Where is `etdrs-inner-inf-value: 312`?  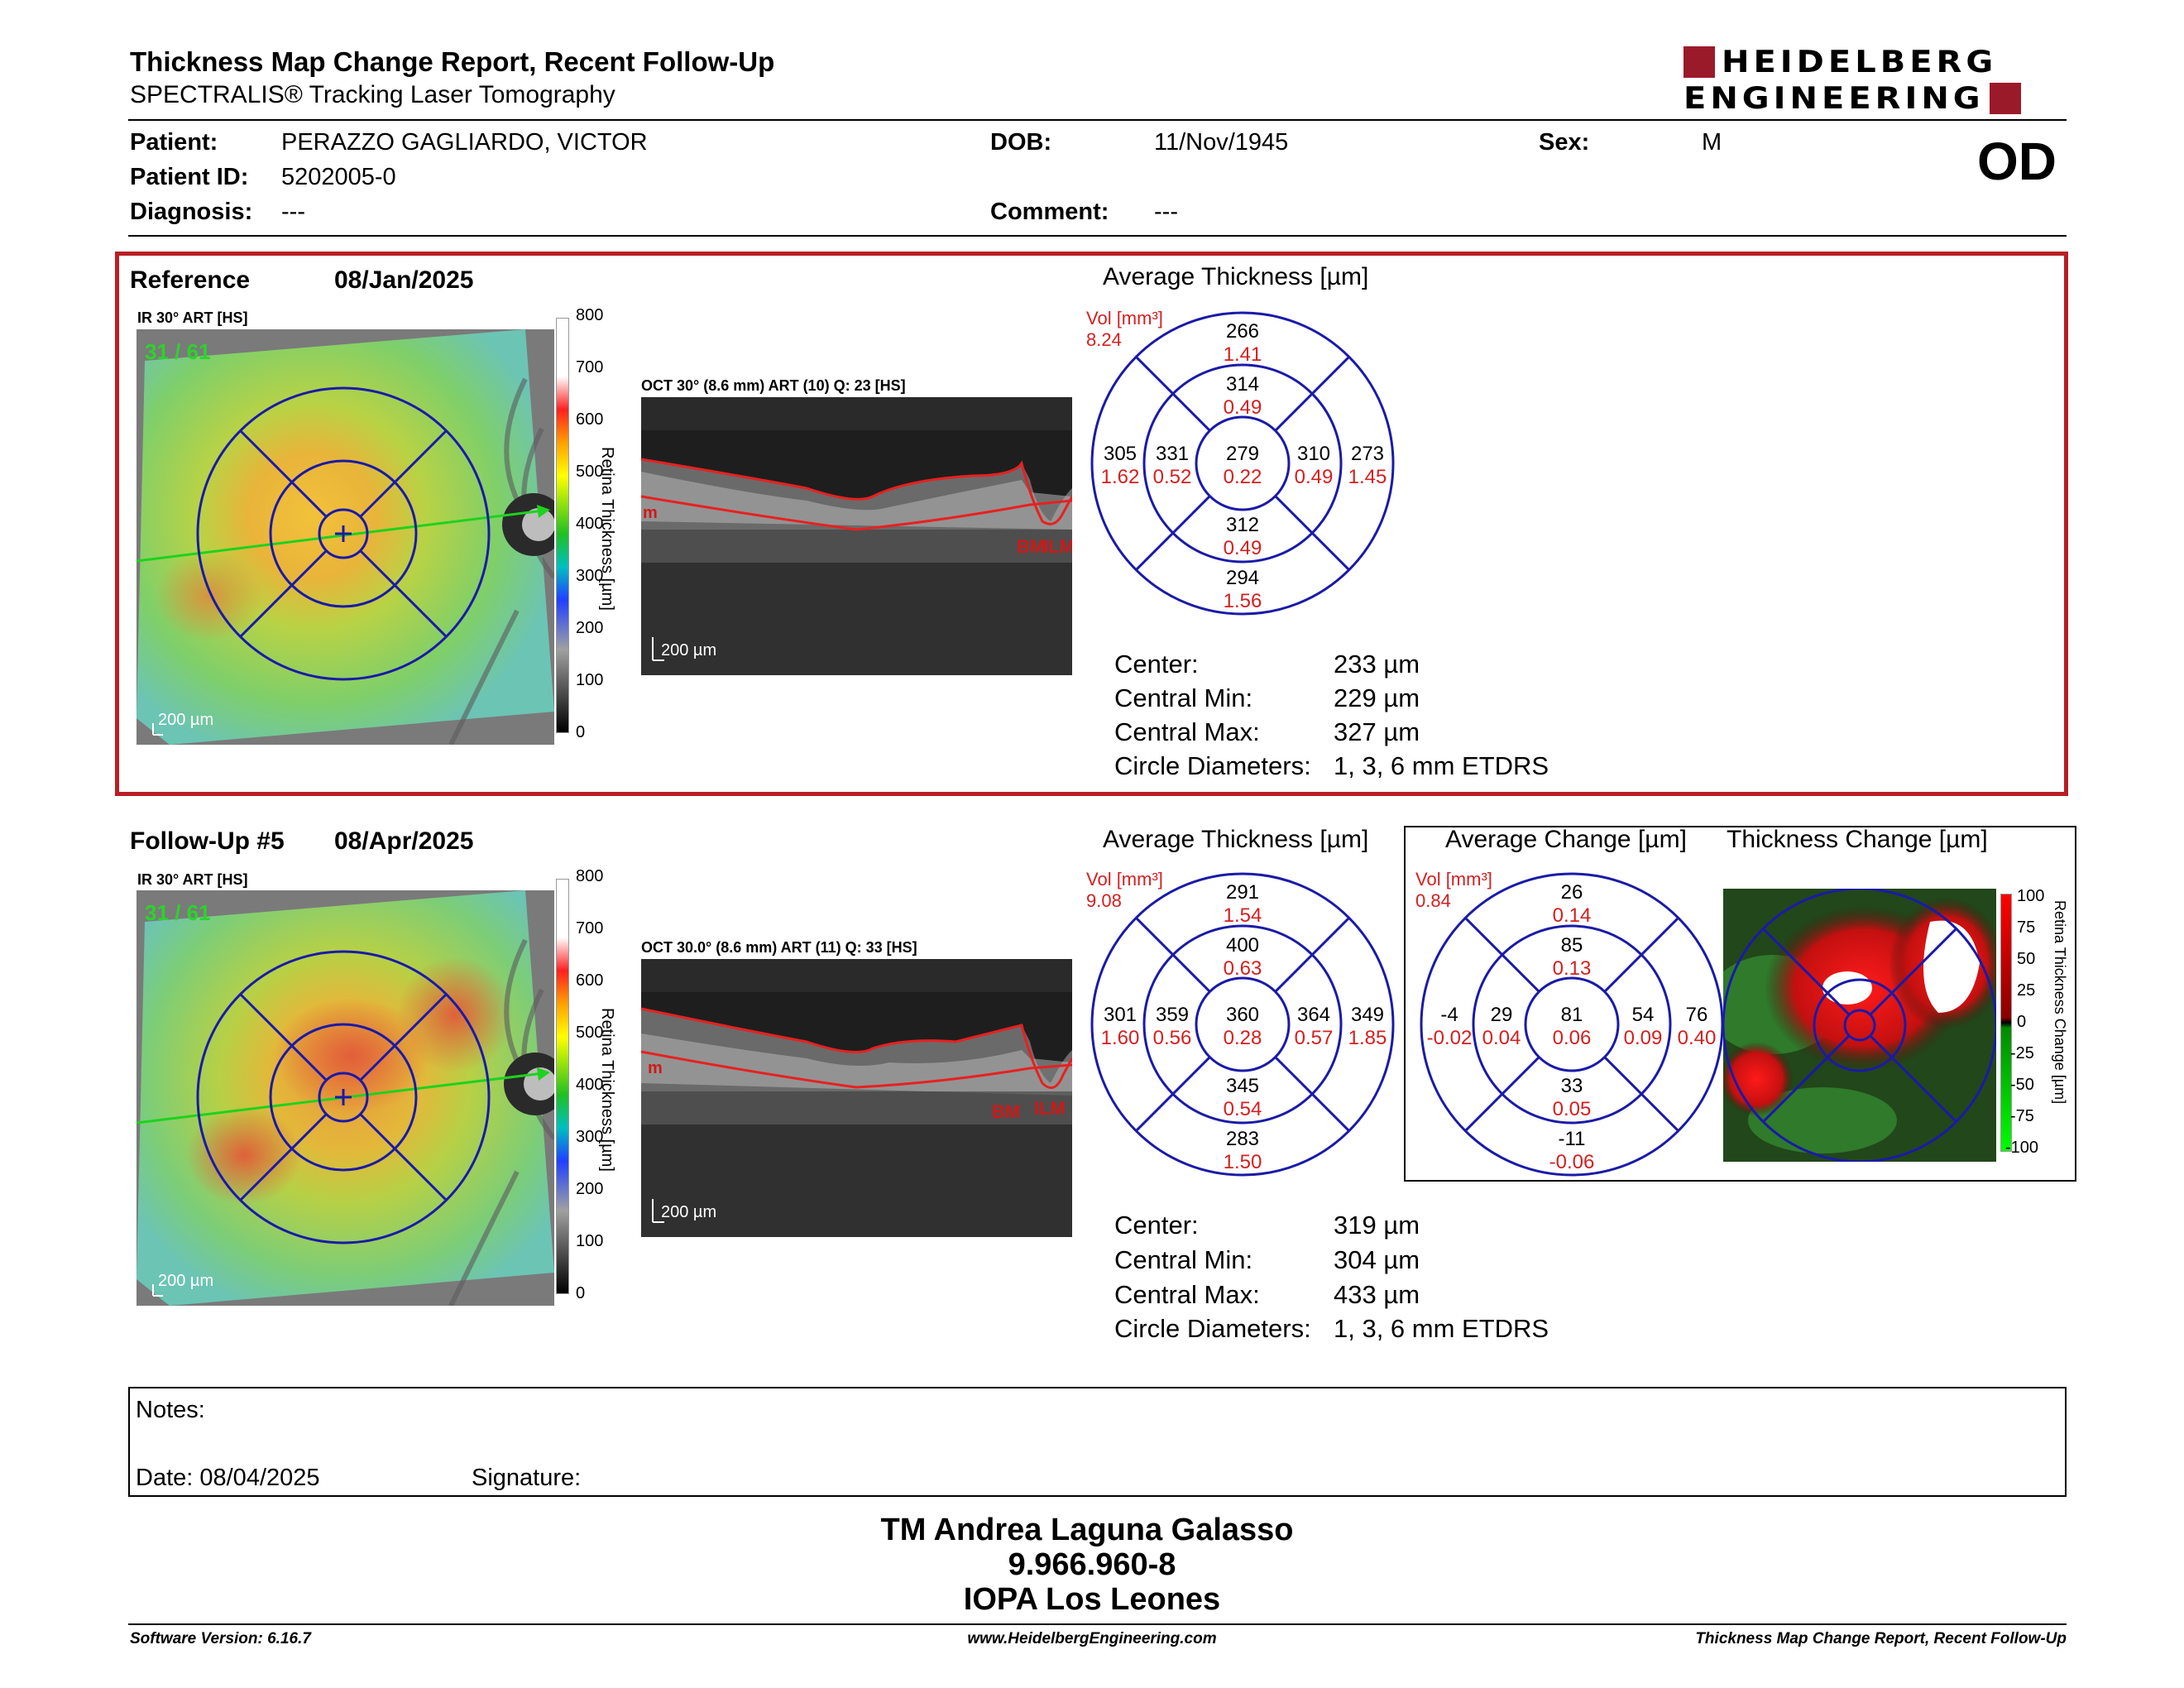
etdrs-inner-inf-value: 312 is located at coordinates (1242, 525).